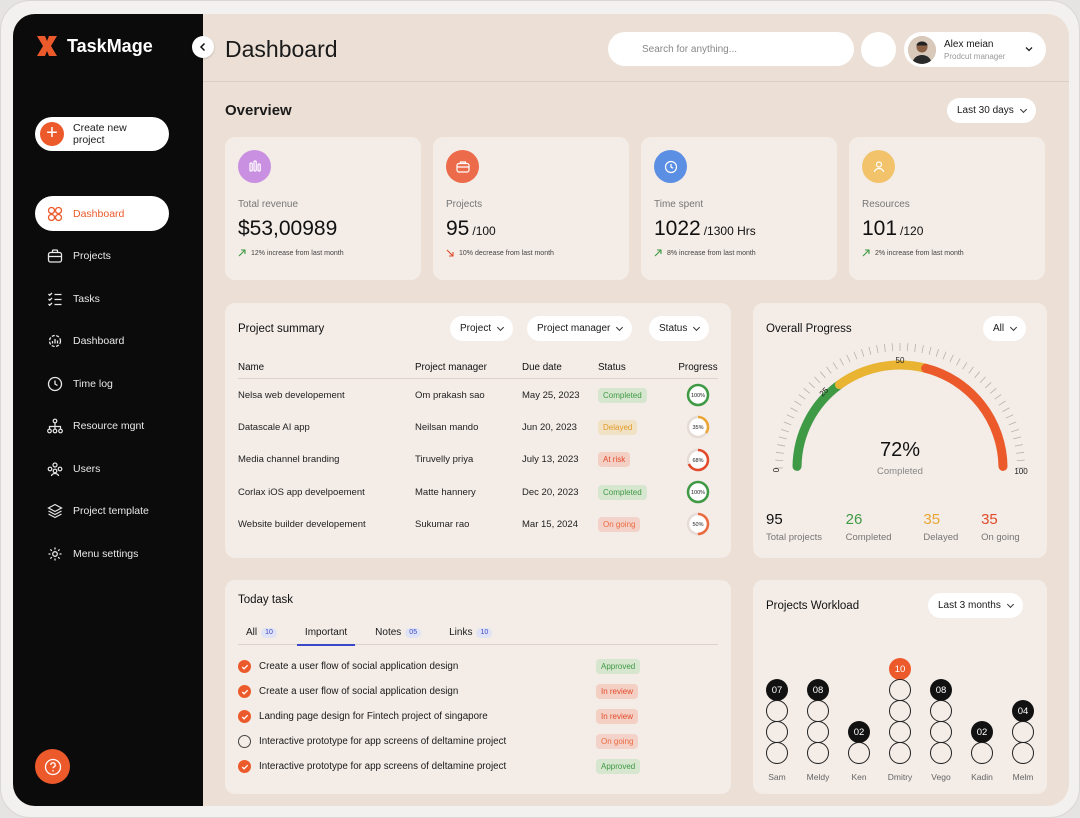 This screenshot has height=818, width=1080. Describe the element at coordinates (102, 134) in the screenshot. I see `create-project-button: + Create new project` at that location.